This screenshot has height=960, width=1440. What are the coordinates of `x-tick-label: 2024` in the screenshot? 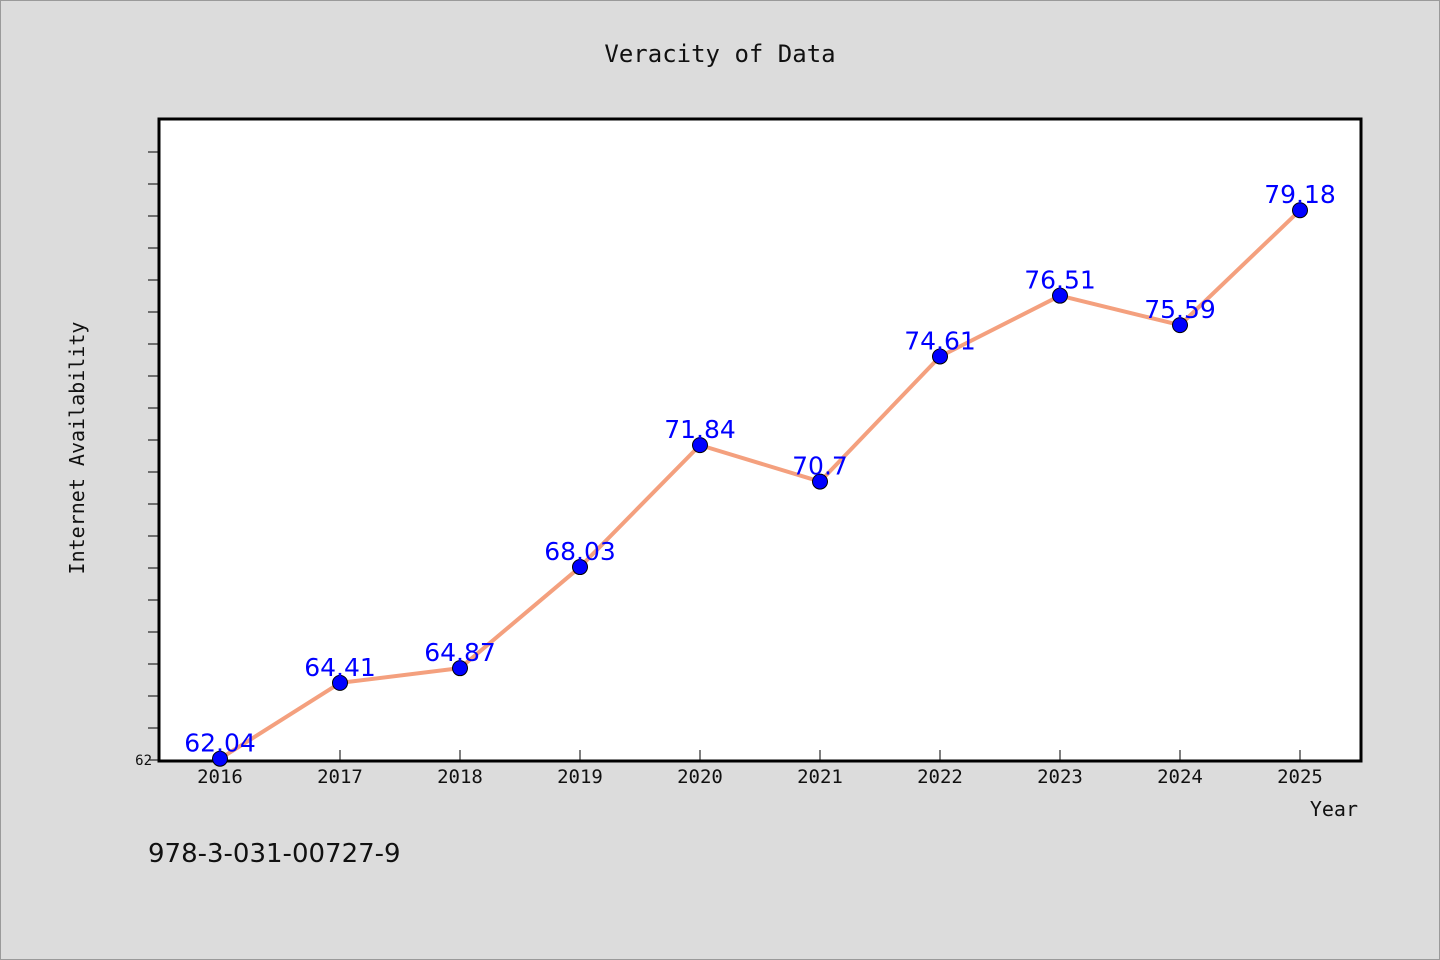 It's located at (1180, 777).